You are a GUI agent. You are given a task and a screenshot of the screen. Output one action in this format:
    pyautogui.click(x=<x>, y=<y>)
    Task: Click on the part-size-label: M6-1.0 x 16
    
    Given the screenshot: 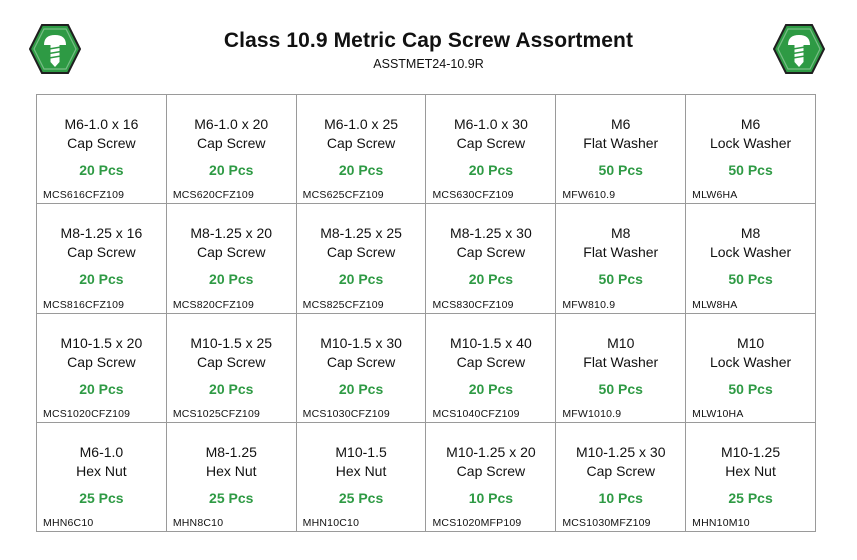 What is the action you would take?
    pyautogui.click(x=101, y=124)
    